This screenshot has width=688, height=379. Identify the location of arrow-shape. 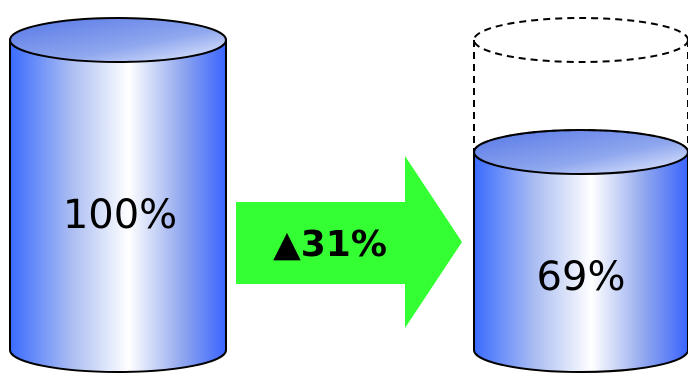
(349, 242).